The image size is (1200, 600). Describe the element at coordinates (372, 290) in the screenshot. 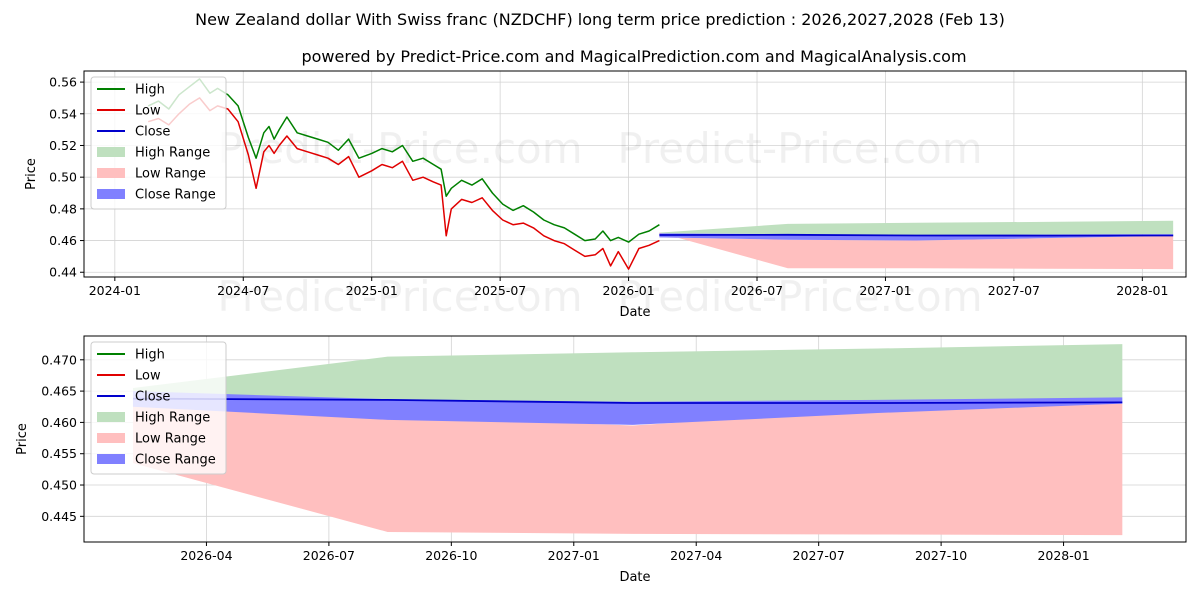

I see `x-tick-label: 2025-01` at that location.